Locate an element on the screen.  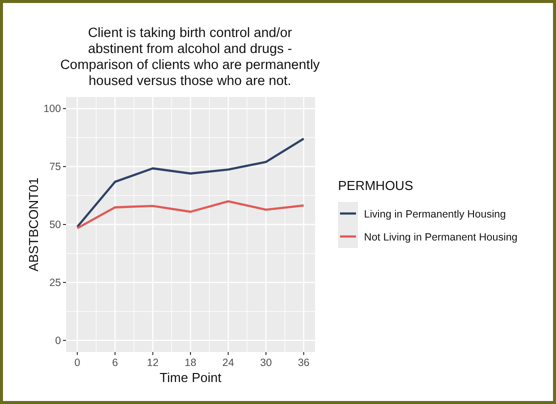
x-tick-label: 0 is located at coordinates (77, 363).